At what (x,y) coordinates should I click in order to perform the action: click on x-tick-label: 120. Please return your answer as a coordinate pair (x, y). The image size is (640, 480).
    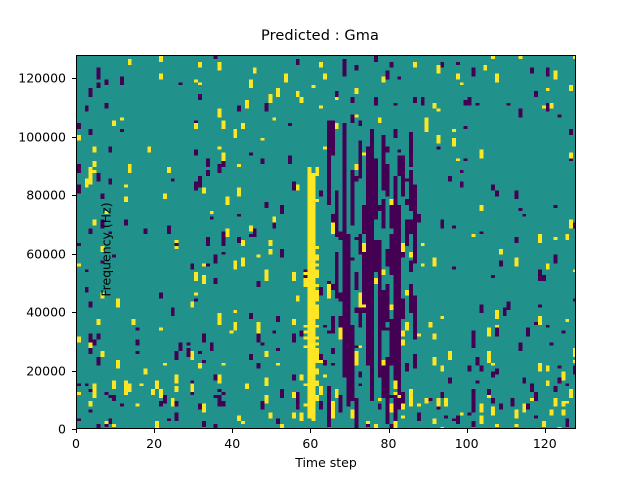
    Looking at the image, I should click on (544, 443).